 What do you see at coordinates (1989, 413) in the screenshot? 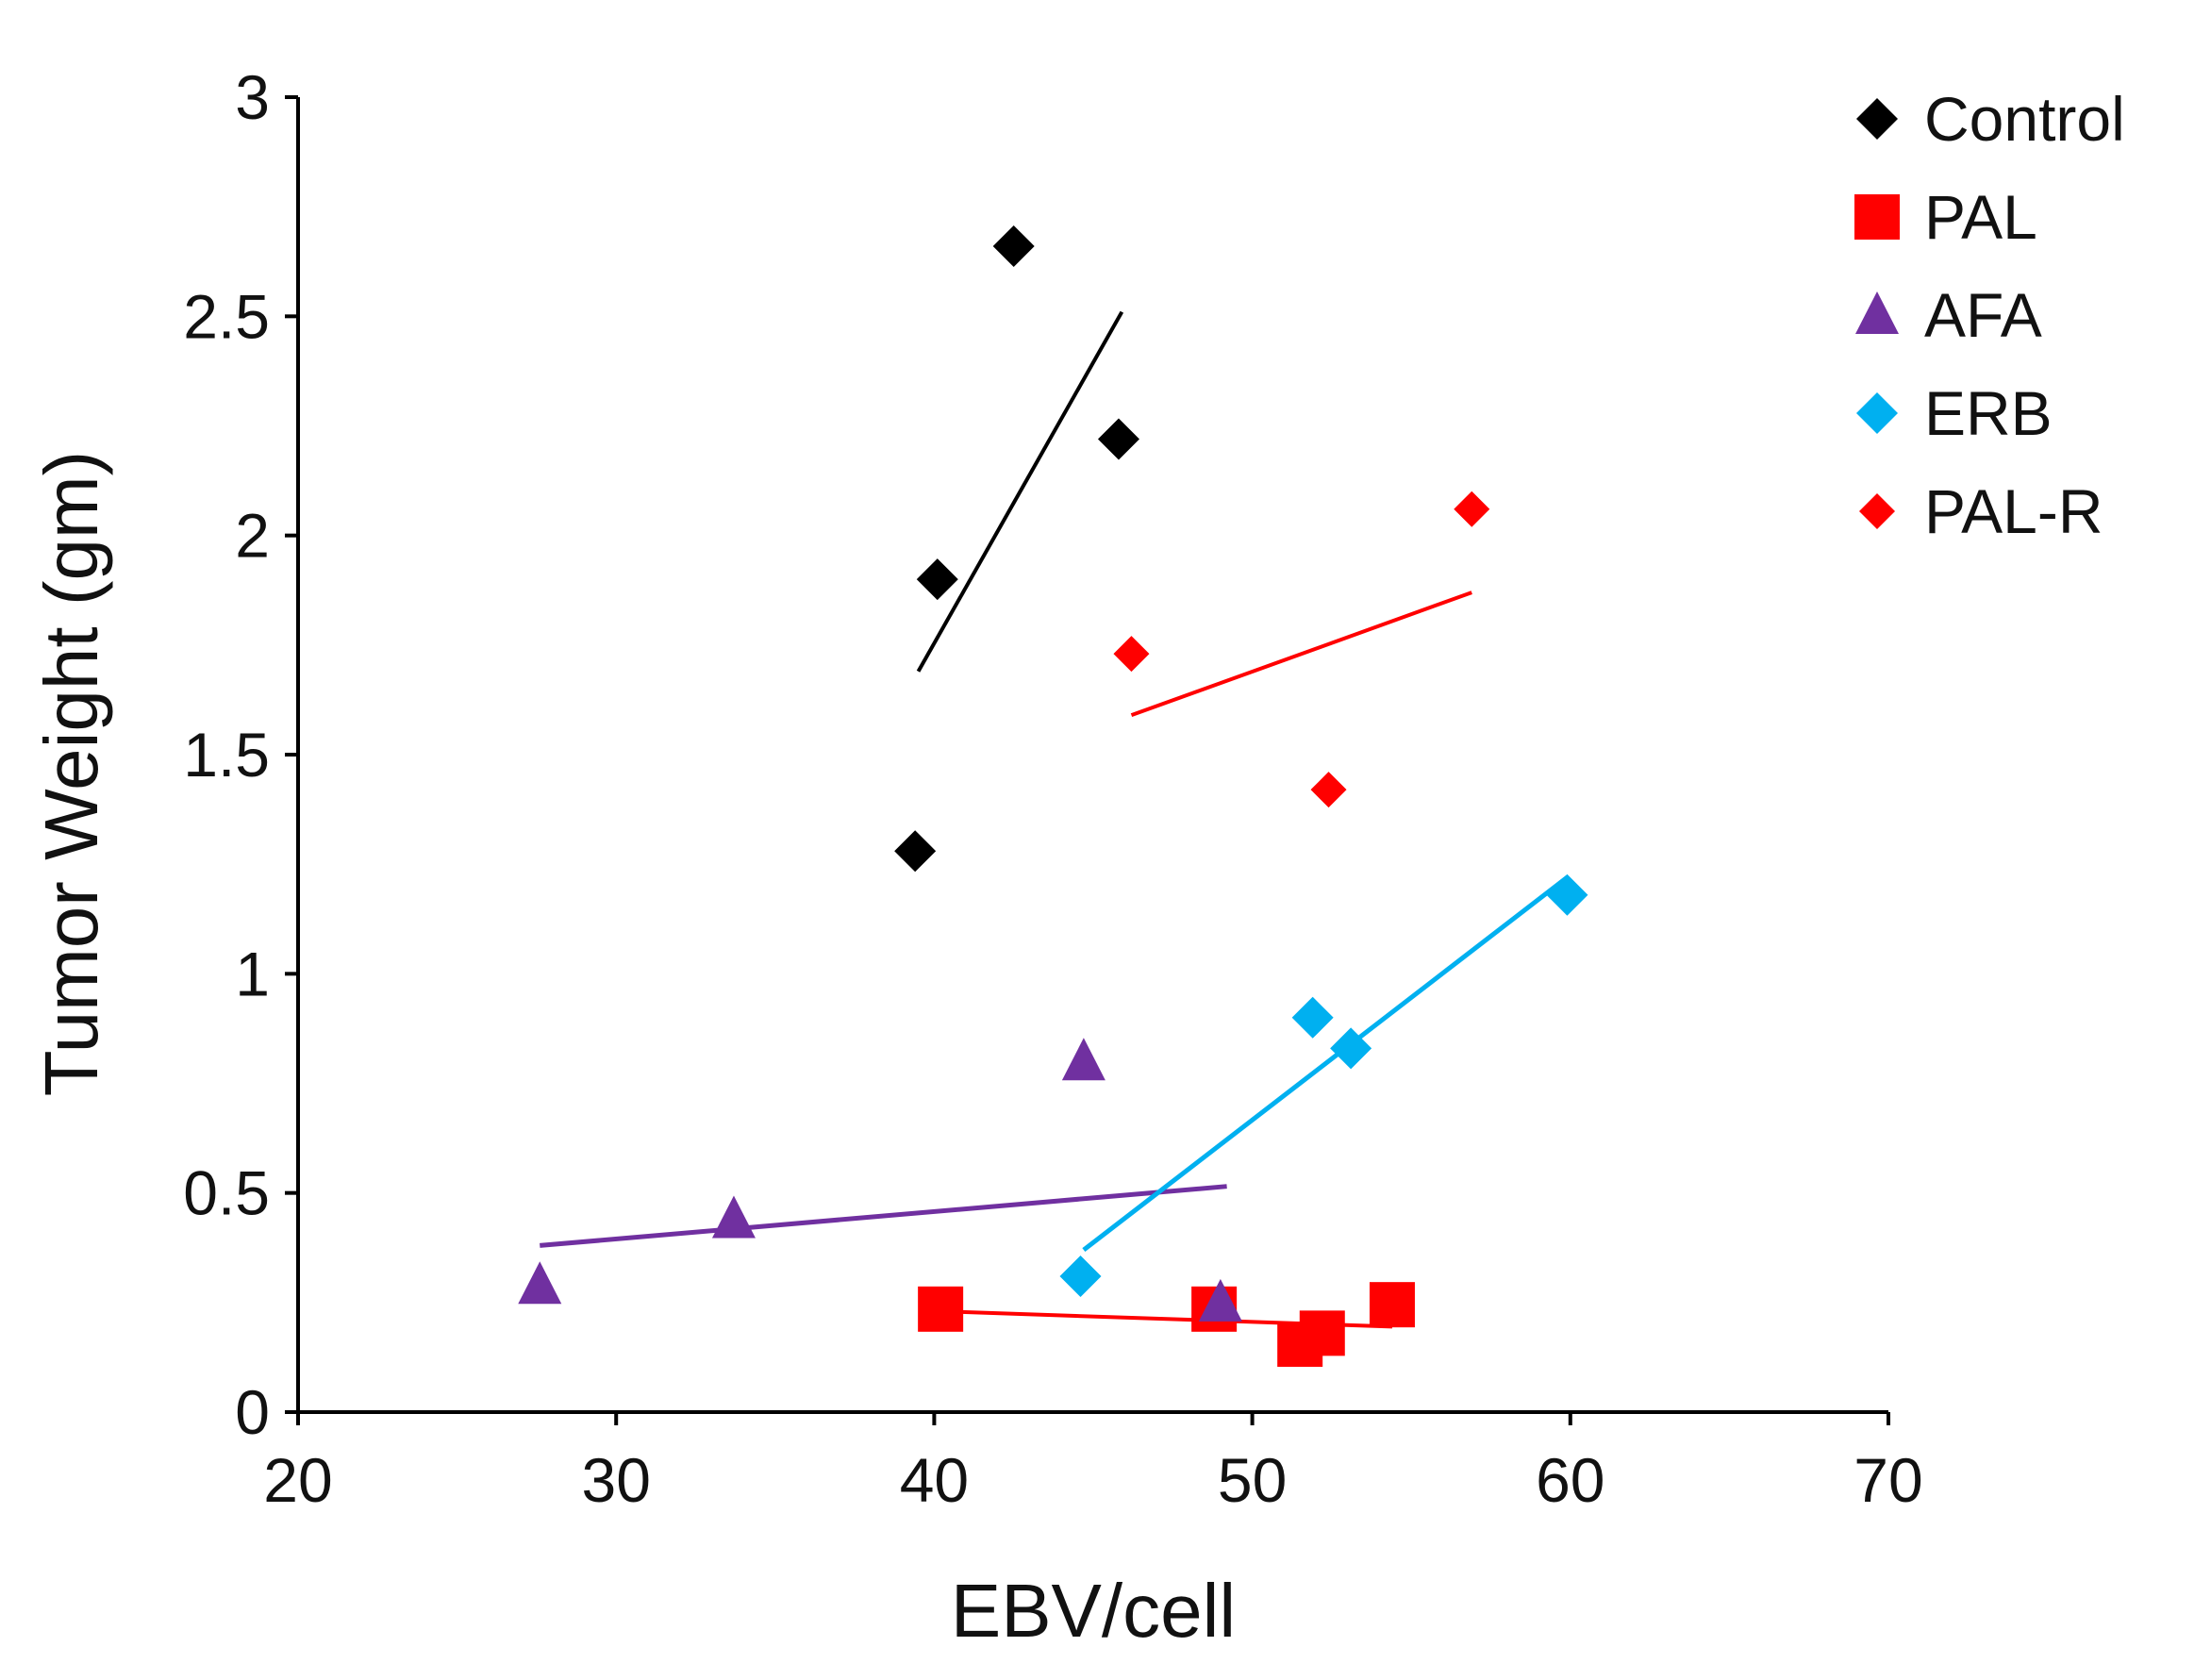
I see `legend-label-erb: ERB` at bounding box center [1989, 413].